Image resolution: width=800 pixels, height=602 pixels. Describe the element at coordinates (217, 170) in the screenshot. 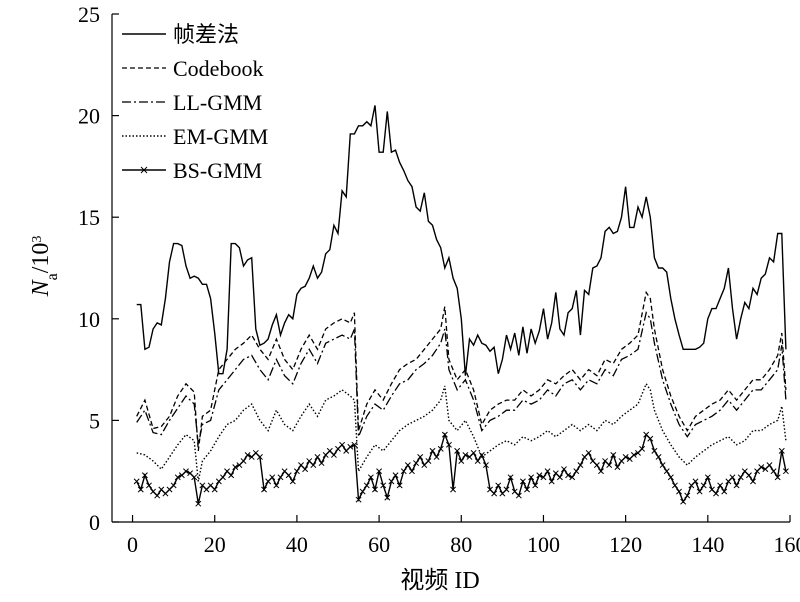

I see `legend-label-5: BS-GMM` at that location.